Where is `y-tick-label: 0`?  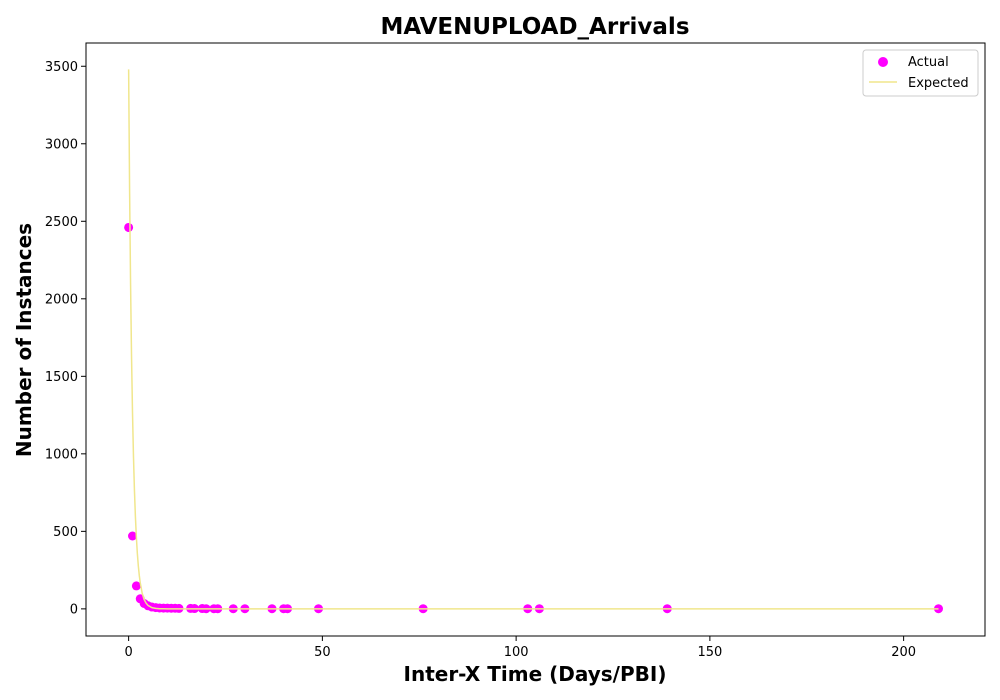
y-tick-label: 0 is located at coordinates (74, 609).